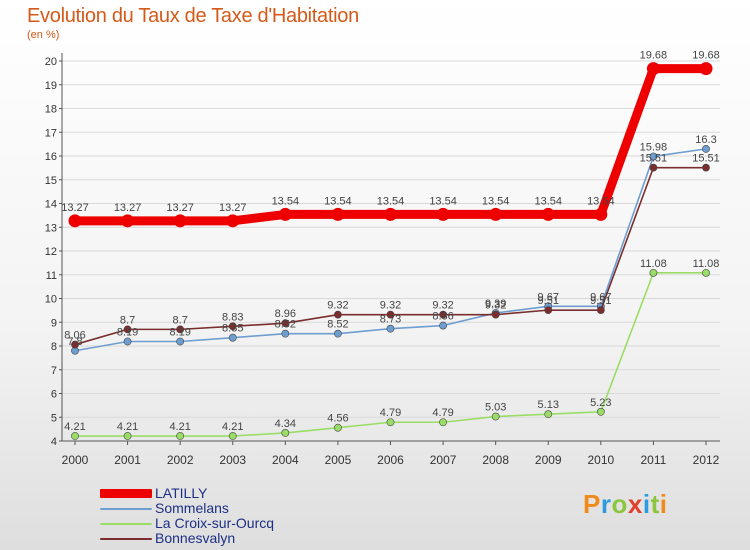 The height and width of the screenshot is (550, 750). What do you see at coordinates (600, 403) in the screenshot?
I see `data-label-la-croix-sur-ourcq: 5.23` at bounding box center [600, 403].